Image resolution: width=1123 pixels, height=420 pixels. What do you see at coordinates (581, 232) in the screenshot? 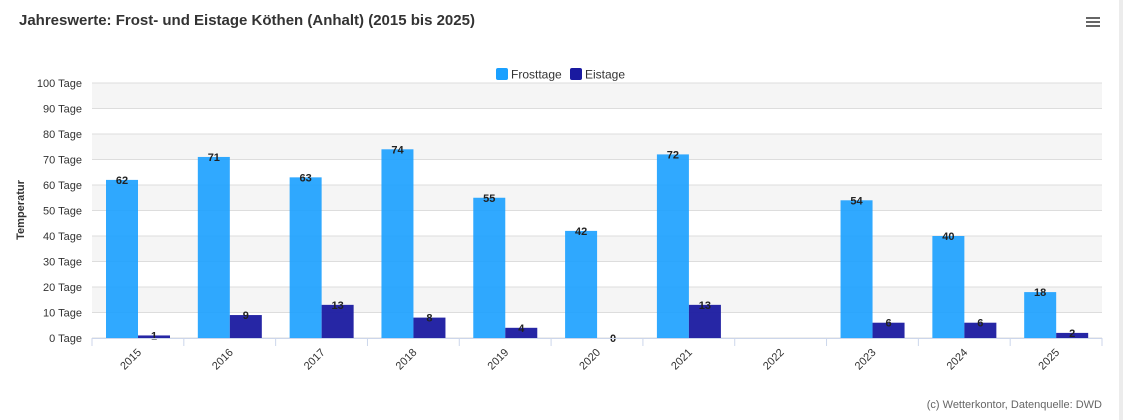
I see `data-label: 42` at bounding box center [581, 232].